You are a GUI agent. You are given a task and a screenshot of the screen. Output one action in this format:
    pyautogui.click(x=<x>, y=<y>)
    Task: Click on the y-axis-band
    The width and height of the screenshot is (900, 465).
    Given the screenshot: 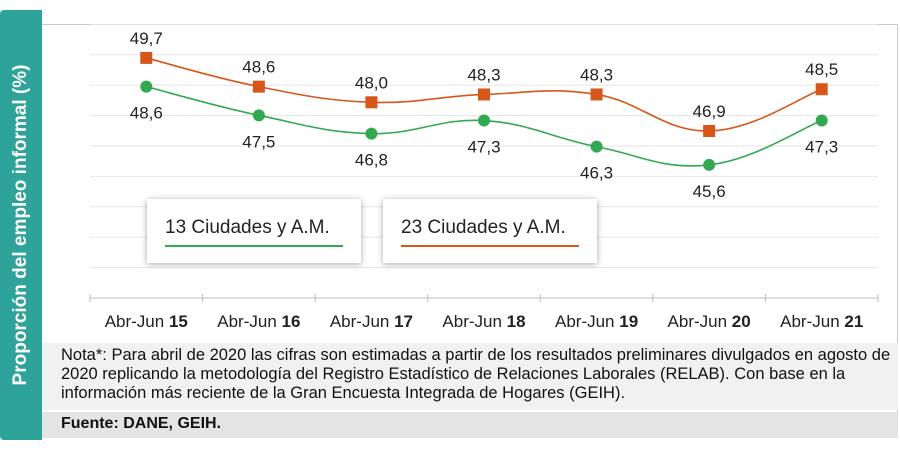 What is the action you would take?
    pyautogui.click(x=21, y=225)
    